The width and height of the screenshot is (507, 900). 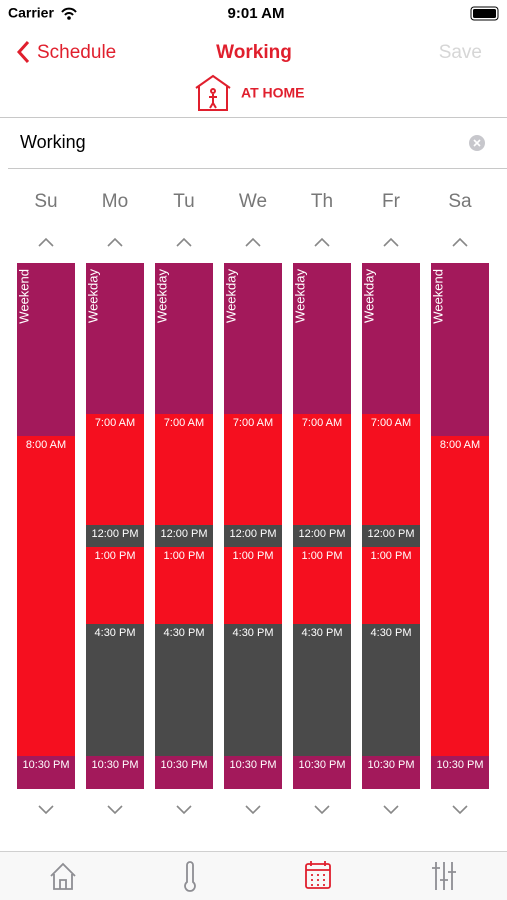 I want to click on tab-settings, so click(x=444, y=876).